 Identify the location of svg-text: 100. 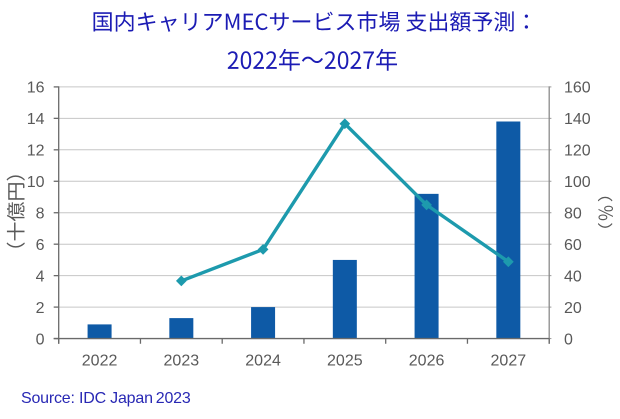
(577, 182).